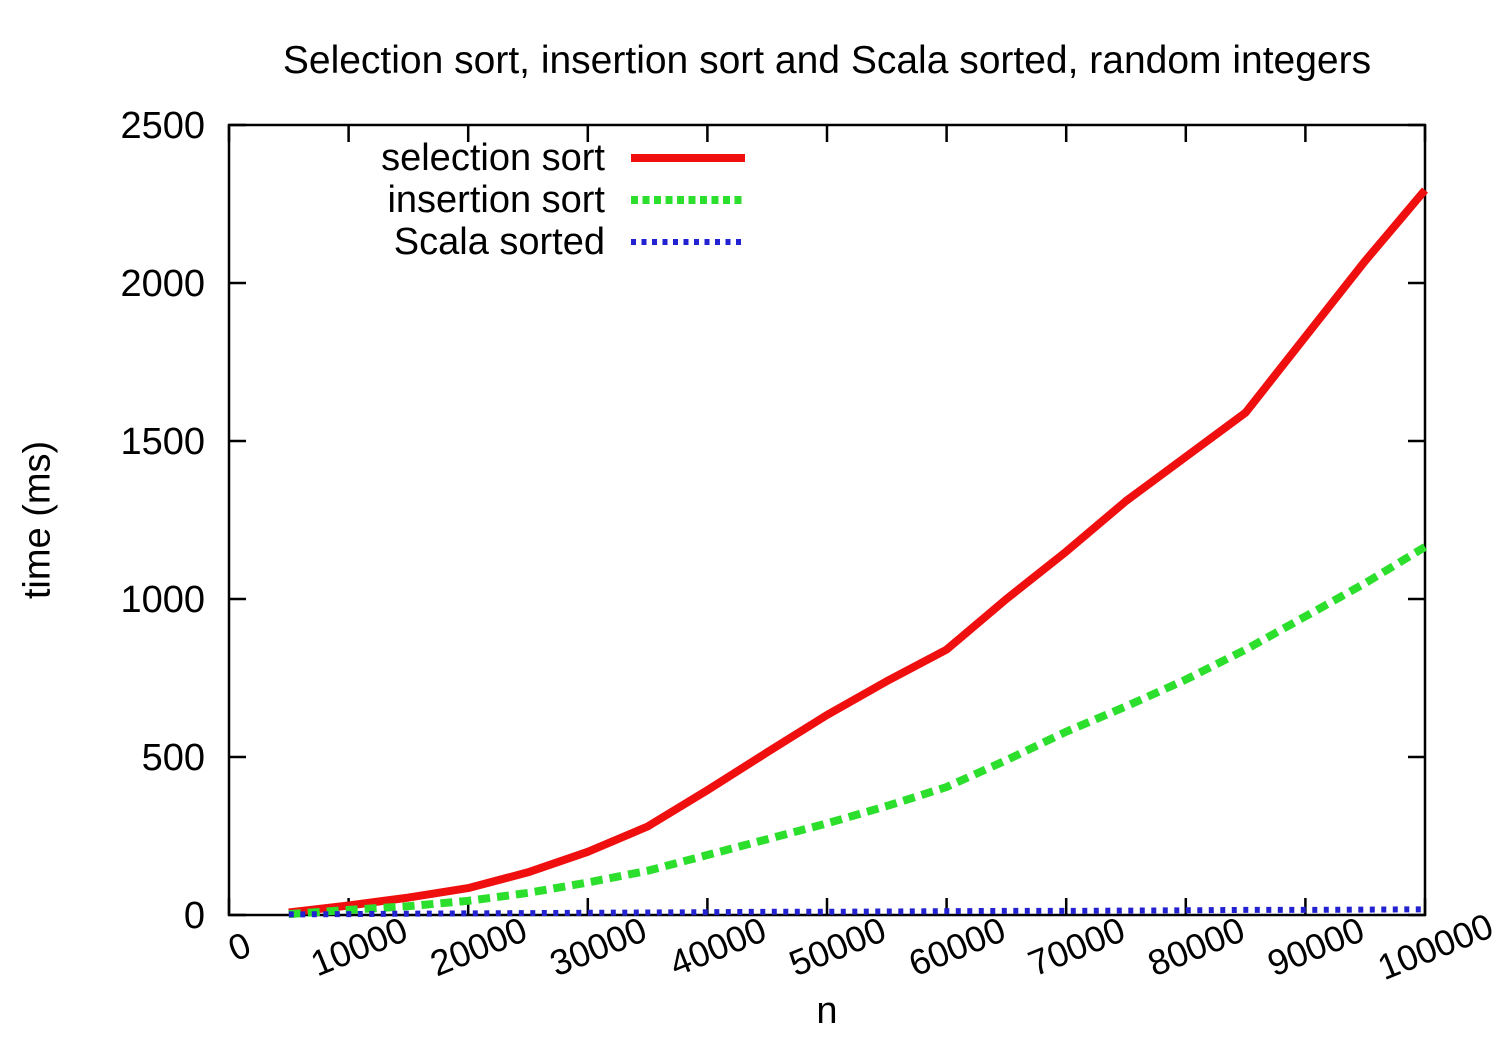 The width and height of the screenshot is (1500, 1050). Describe the element at coordinates (493, 158) in the screenshot. I see `legend-label: selection sort` at that location.